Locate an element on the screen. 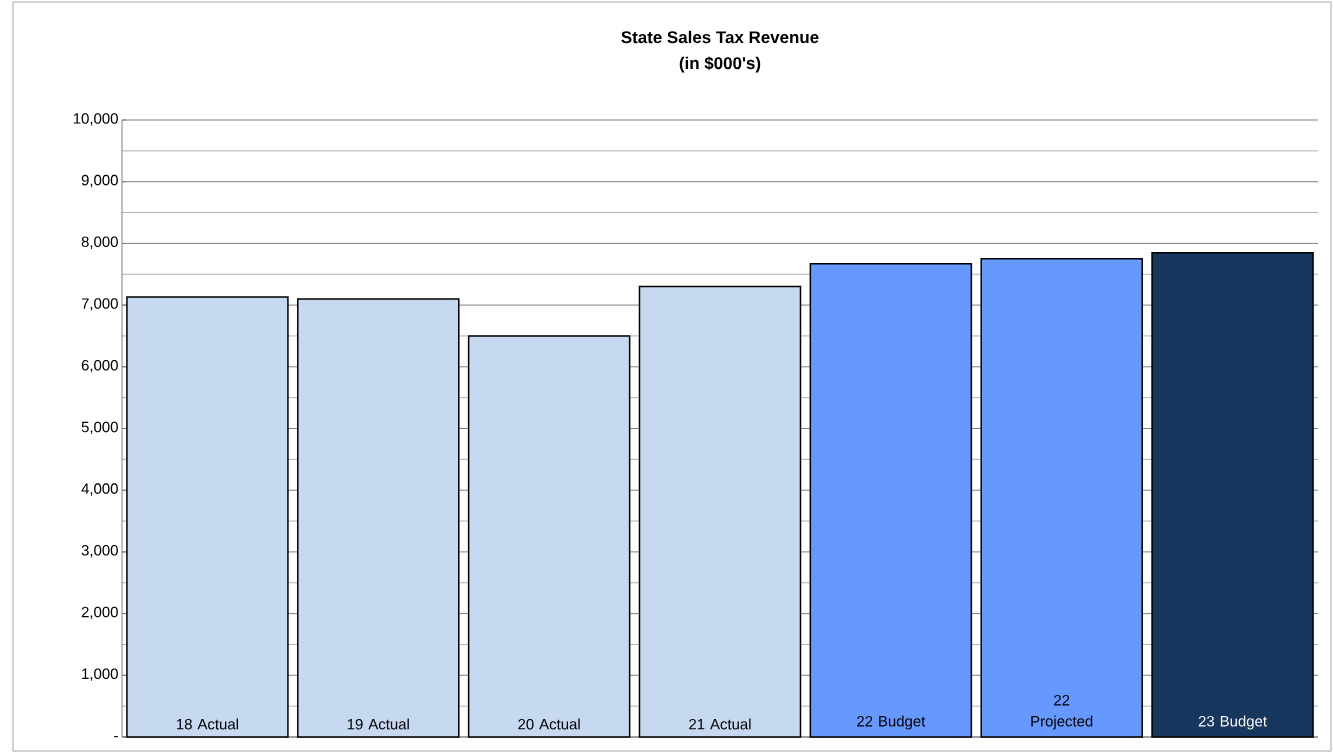  x-tick-label: 20 Actual is located at coordinates (549, 724).